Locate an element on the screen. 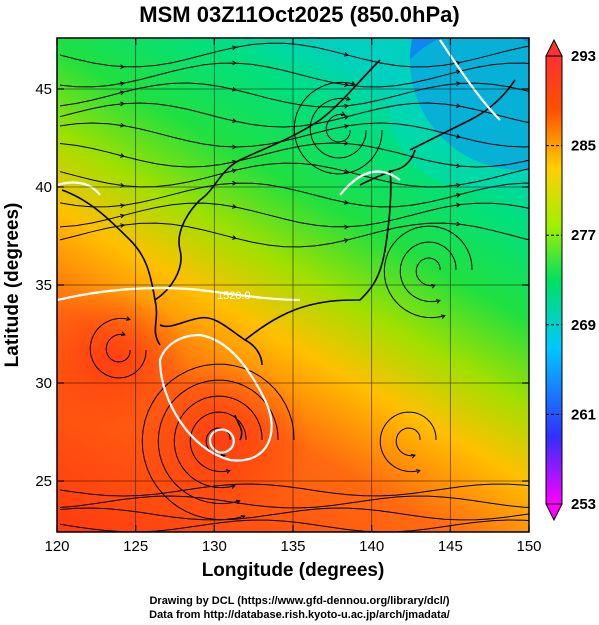  colorbar: 293 285 277 269 261 253 is located at coordinates (570, 280).